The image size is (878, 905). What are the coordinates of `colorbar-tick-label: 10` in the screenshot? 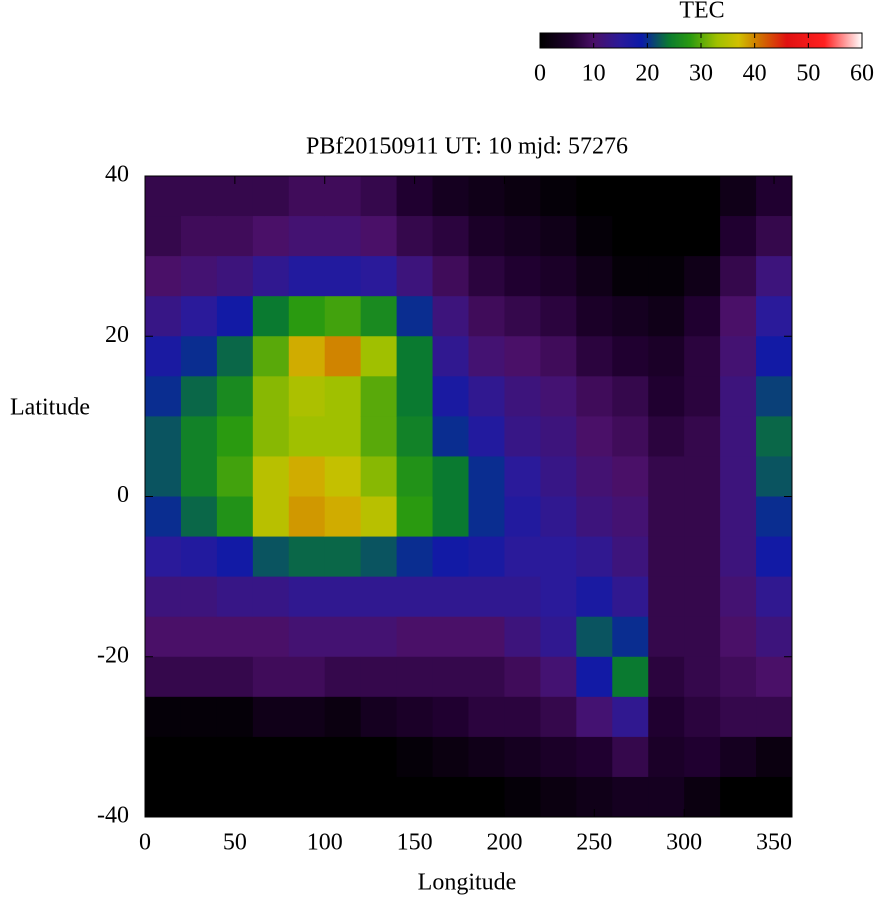 It's located at (594, 74).